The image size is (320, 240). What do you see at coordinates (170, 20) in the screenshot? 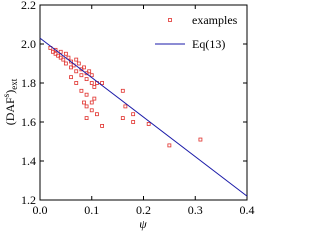
I see `legend-swatch` at bounding box center [170, 20].